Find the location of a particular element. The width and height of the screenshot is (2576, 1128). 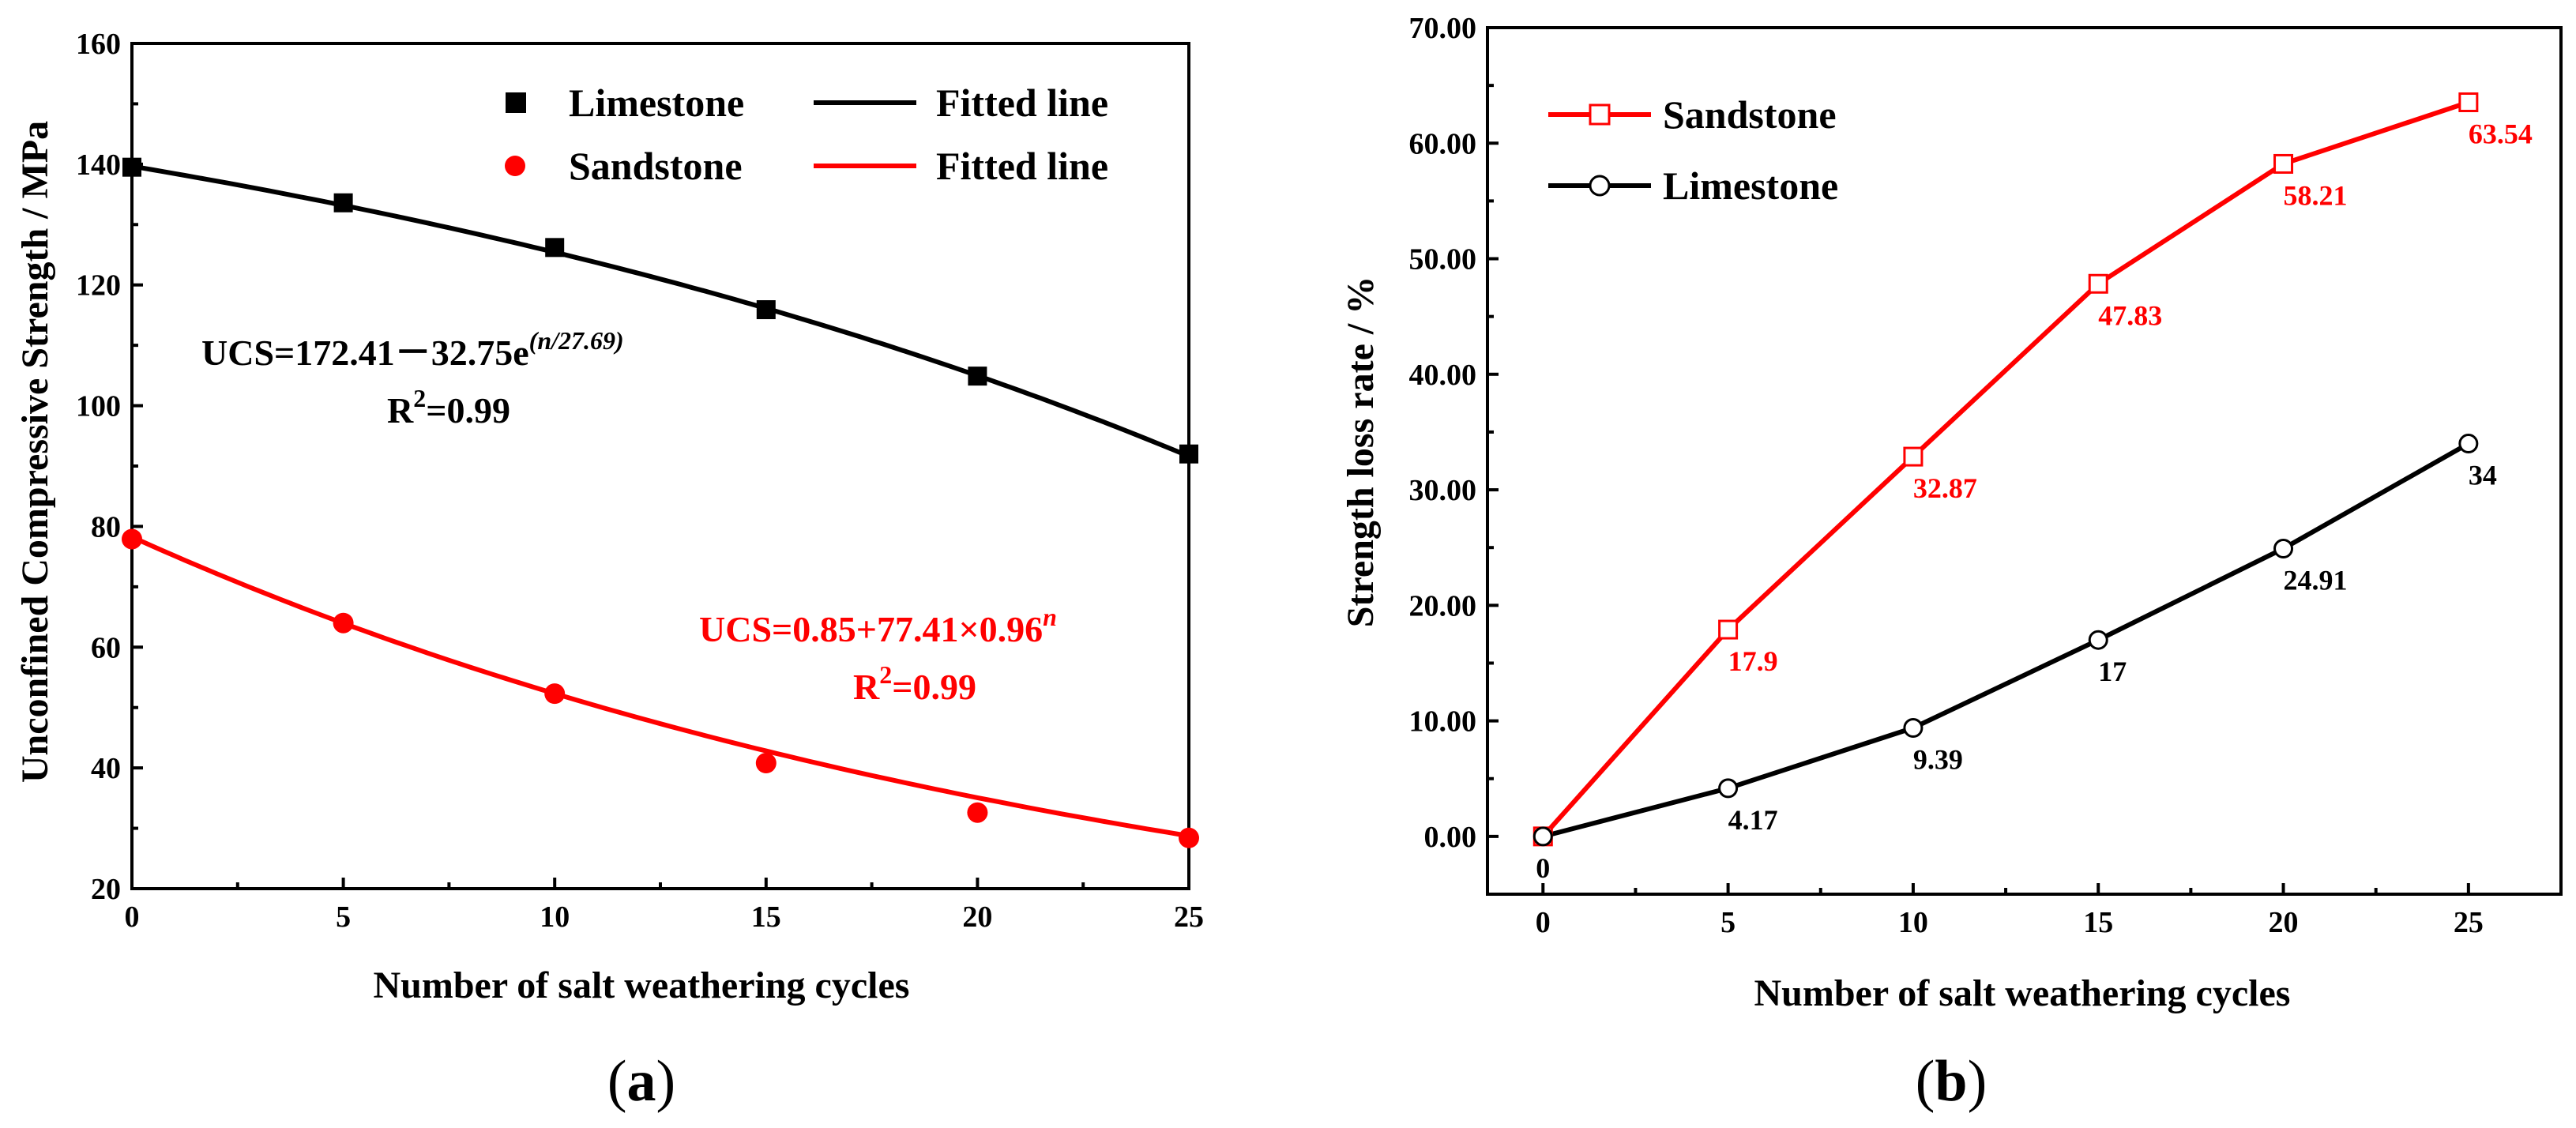

limestone-data-label: 0 is located at coordinates (1543, 868).